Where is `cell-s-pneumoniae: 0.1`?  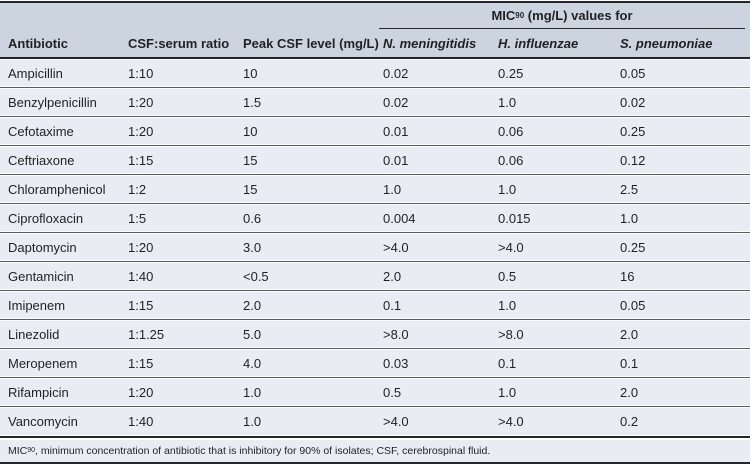
cell-s-pneumoniae: 0.1 is located at coordinates (629, 363).